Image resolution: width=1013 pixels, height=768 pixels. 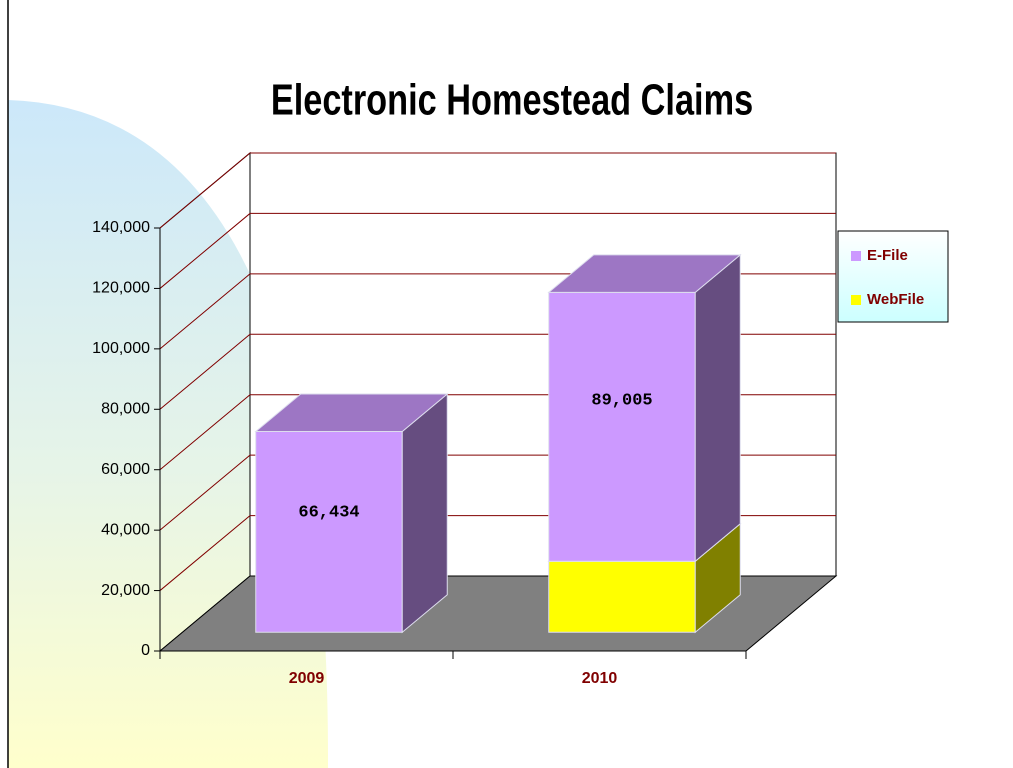 What do you see at coordinates (600, 678) in the screenshot?
I see `x-tick-label: 2010` at bounding box center [600, 678].